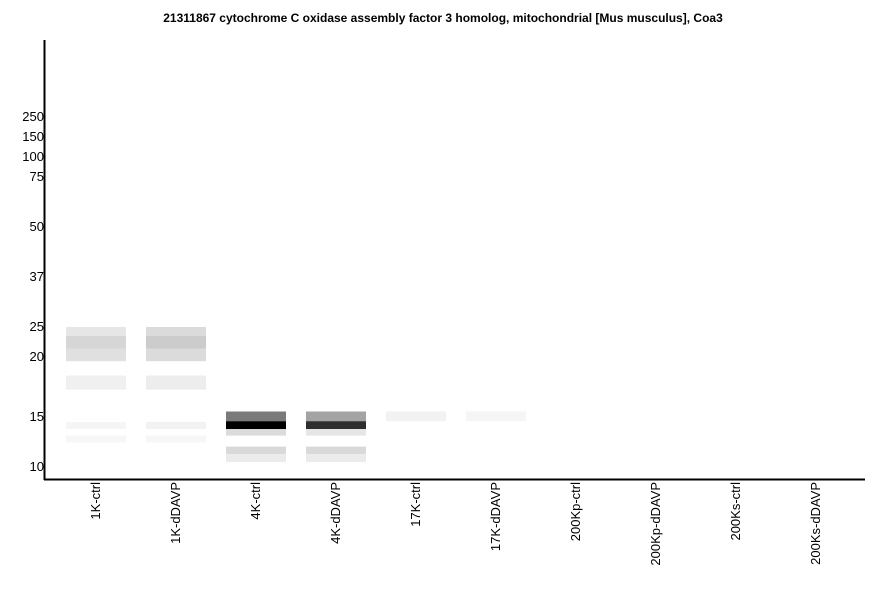 The height and width of the screenshot is (595, 886). What do you see at coordinates (33, 156) in the screenshot?
I see `y-tick-label: 100` at bounding box center [33, 156].